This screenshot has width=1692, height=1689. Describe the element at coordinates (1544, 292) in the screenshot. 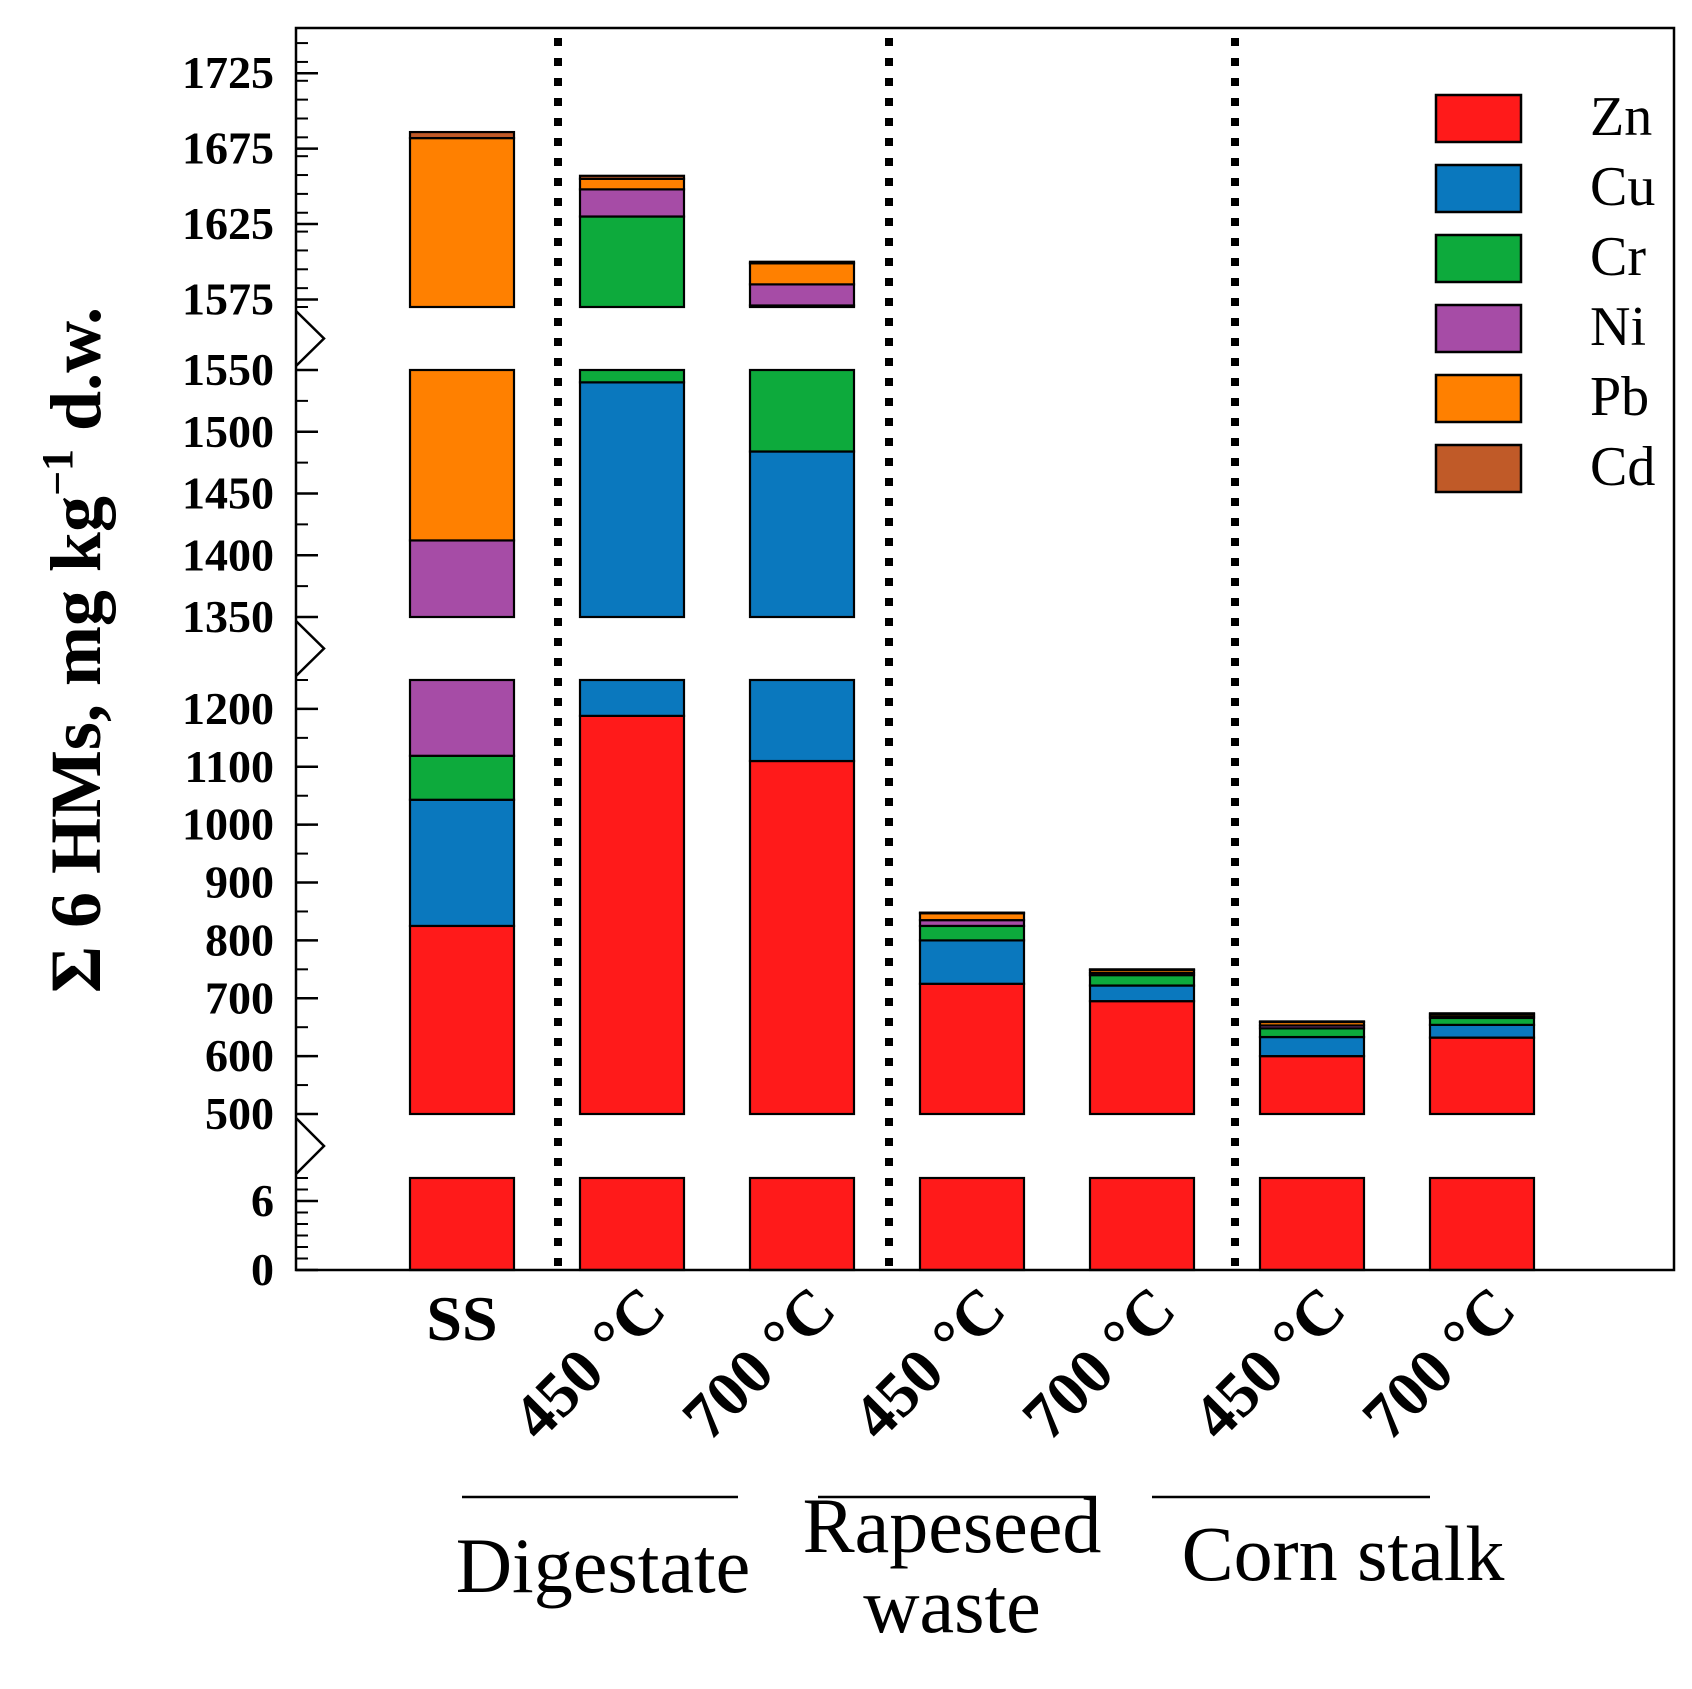

I see `legend: Zn Cu Cr Ni Pb Cd` at that location.